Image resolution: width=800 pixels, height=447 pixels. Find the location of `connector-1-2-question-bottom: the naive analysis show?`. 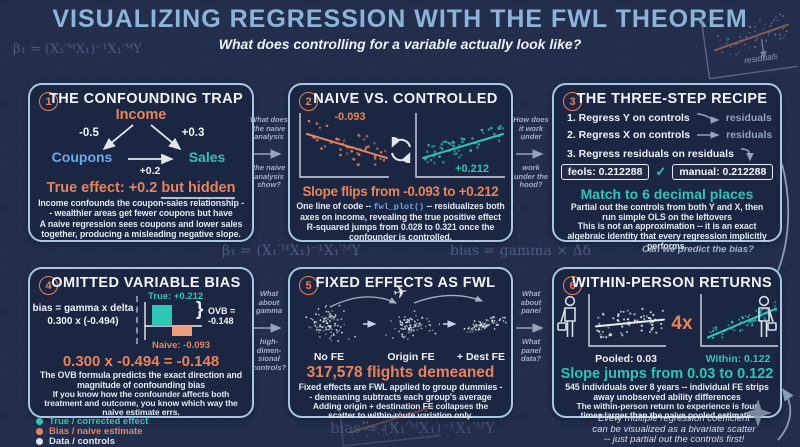

connector-1-2-question-bottom: the naive analysis show? is located at coordinates (269, 176).